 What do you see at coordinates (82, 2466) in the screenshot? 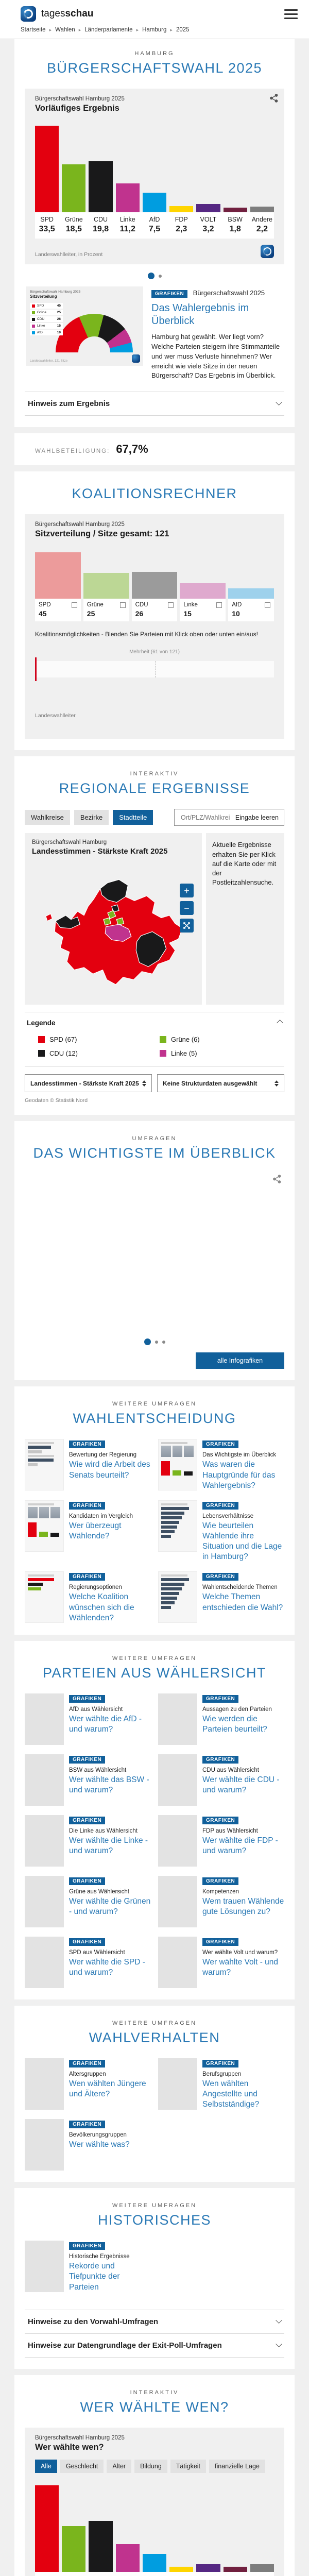
I see `tab-geschlecht: Geschlecht` at bounding box center [82, 2466].